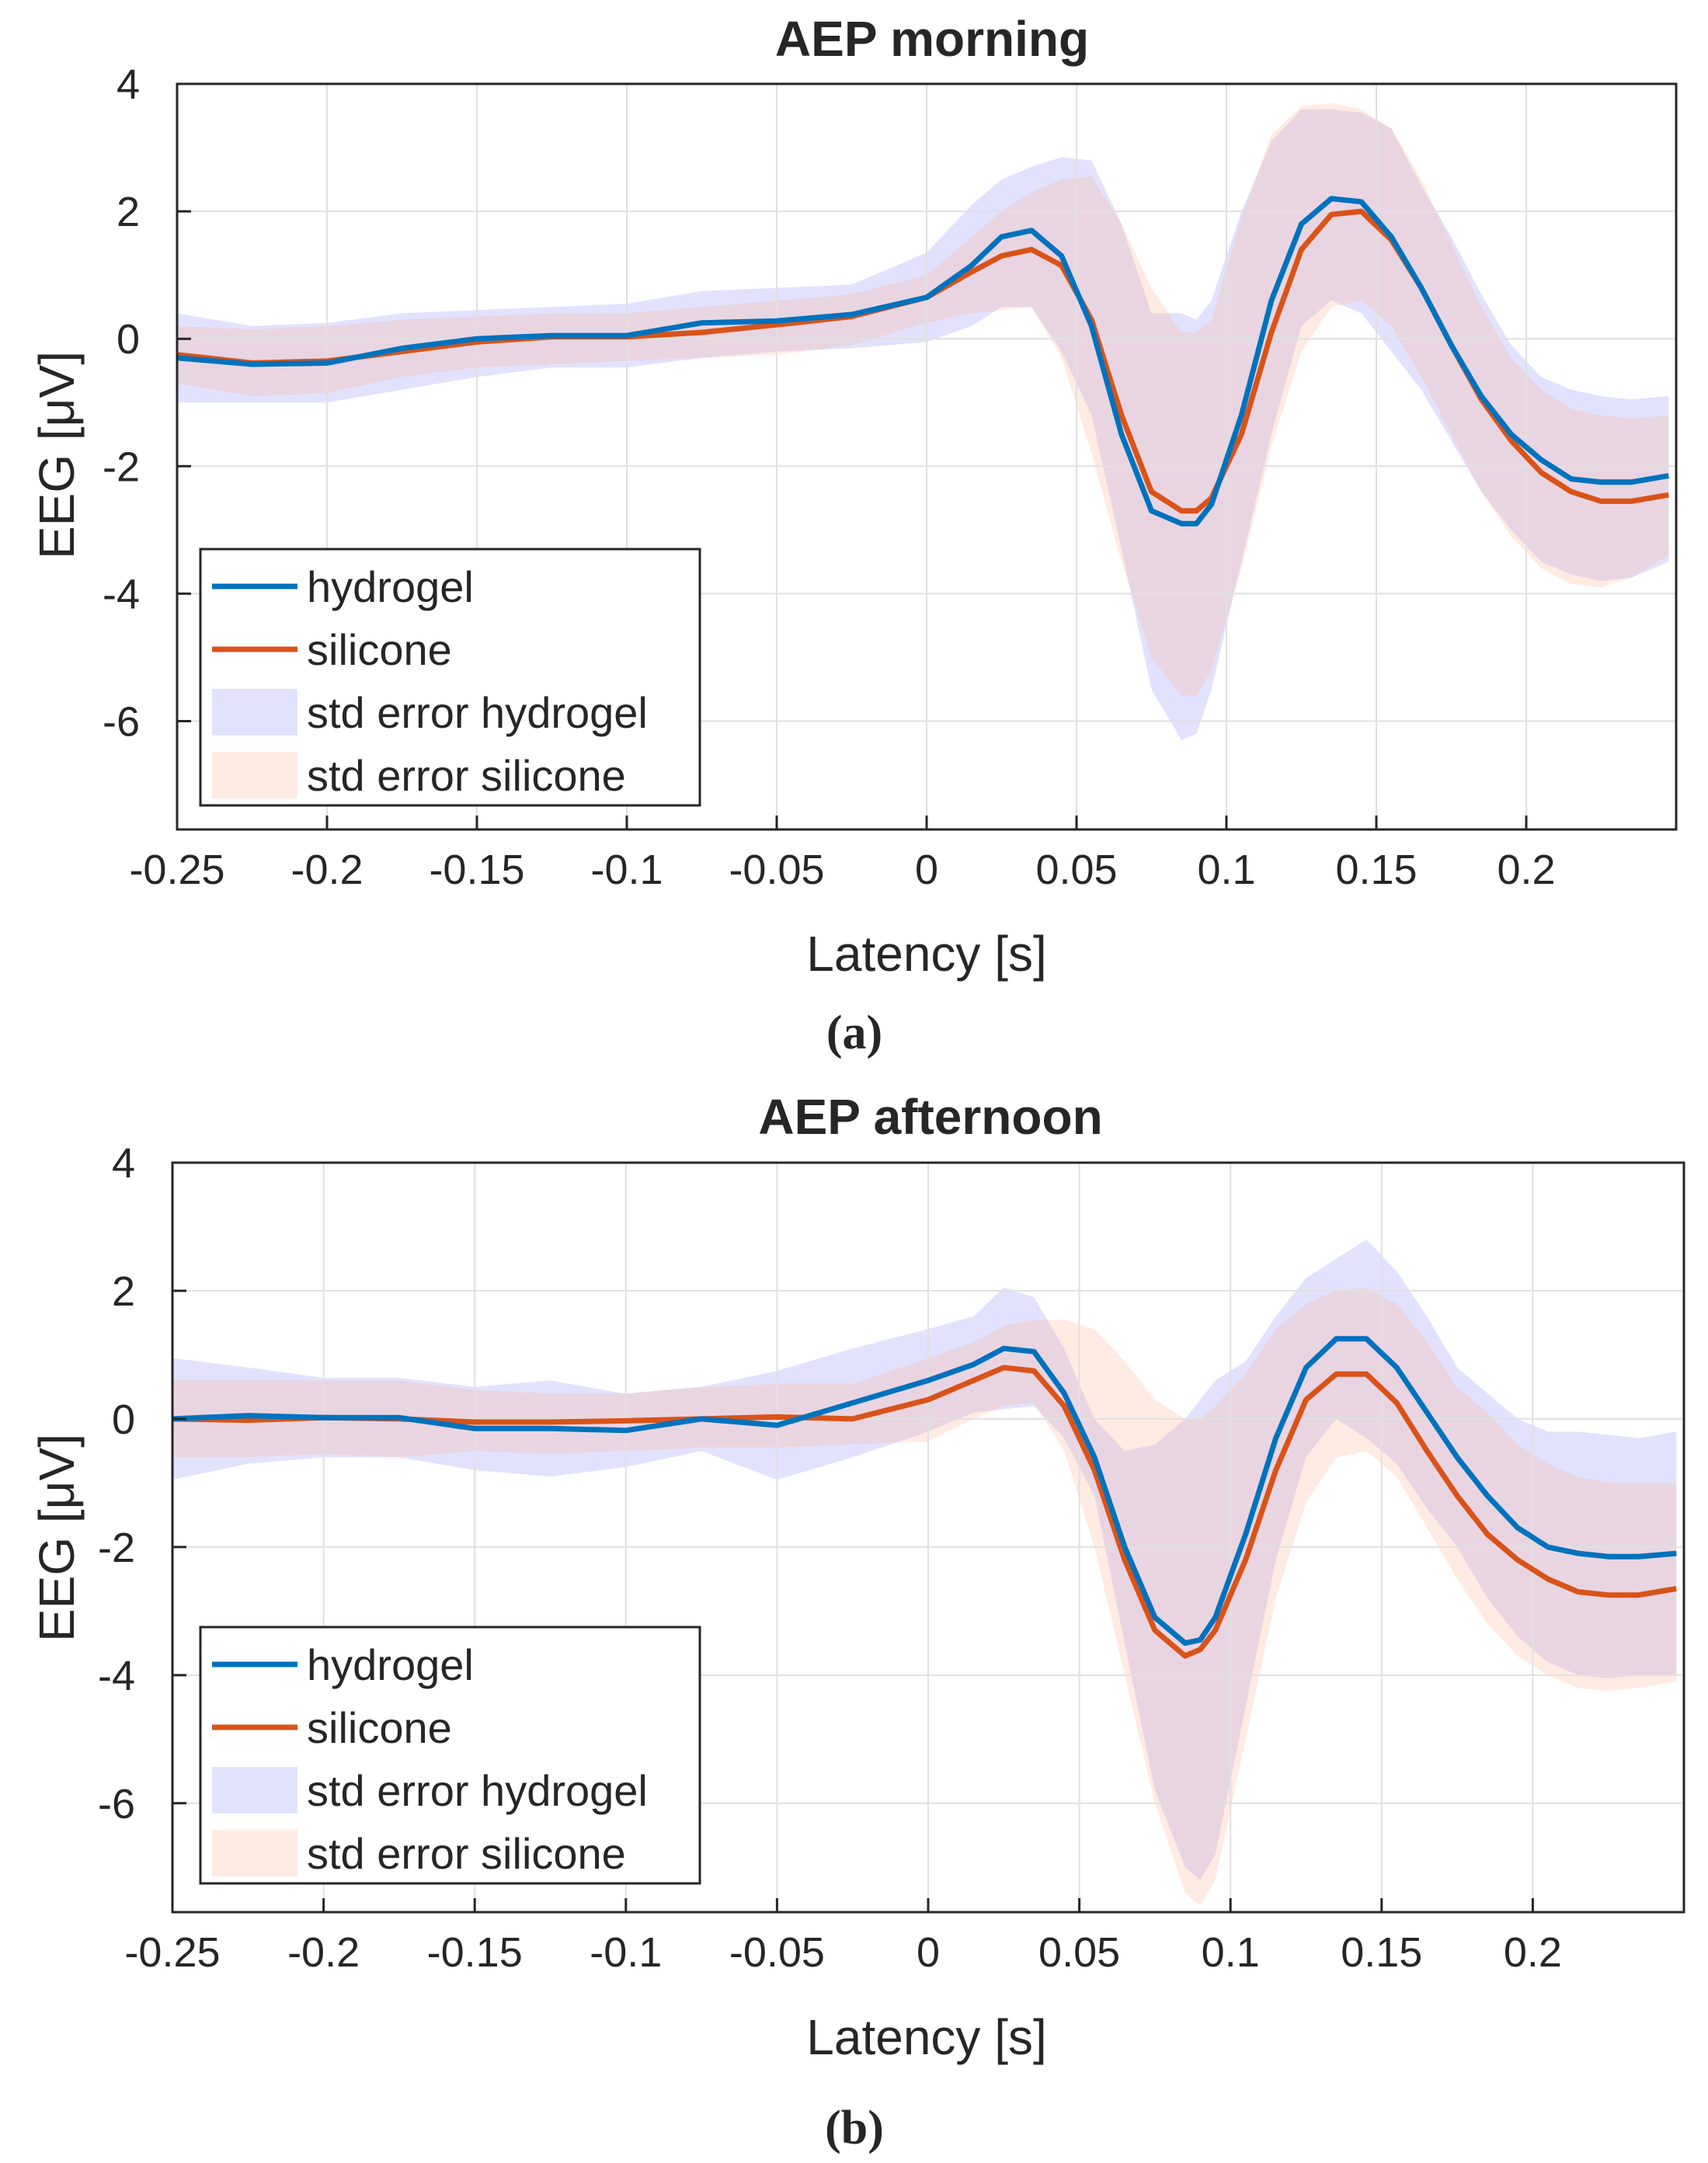 The image size is (1708, 2163). Describe the element at coordinates (854, 1033) in the screenshot. I see `panel-caption: (a)` at that location.